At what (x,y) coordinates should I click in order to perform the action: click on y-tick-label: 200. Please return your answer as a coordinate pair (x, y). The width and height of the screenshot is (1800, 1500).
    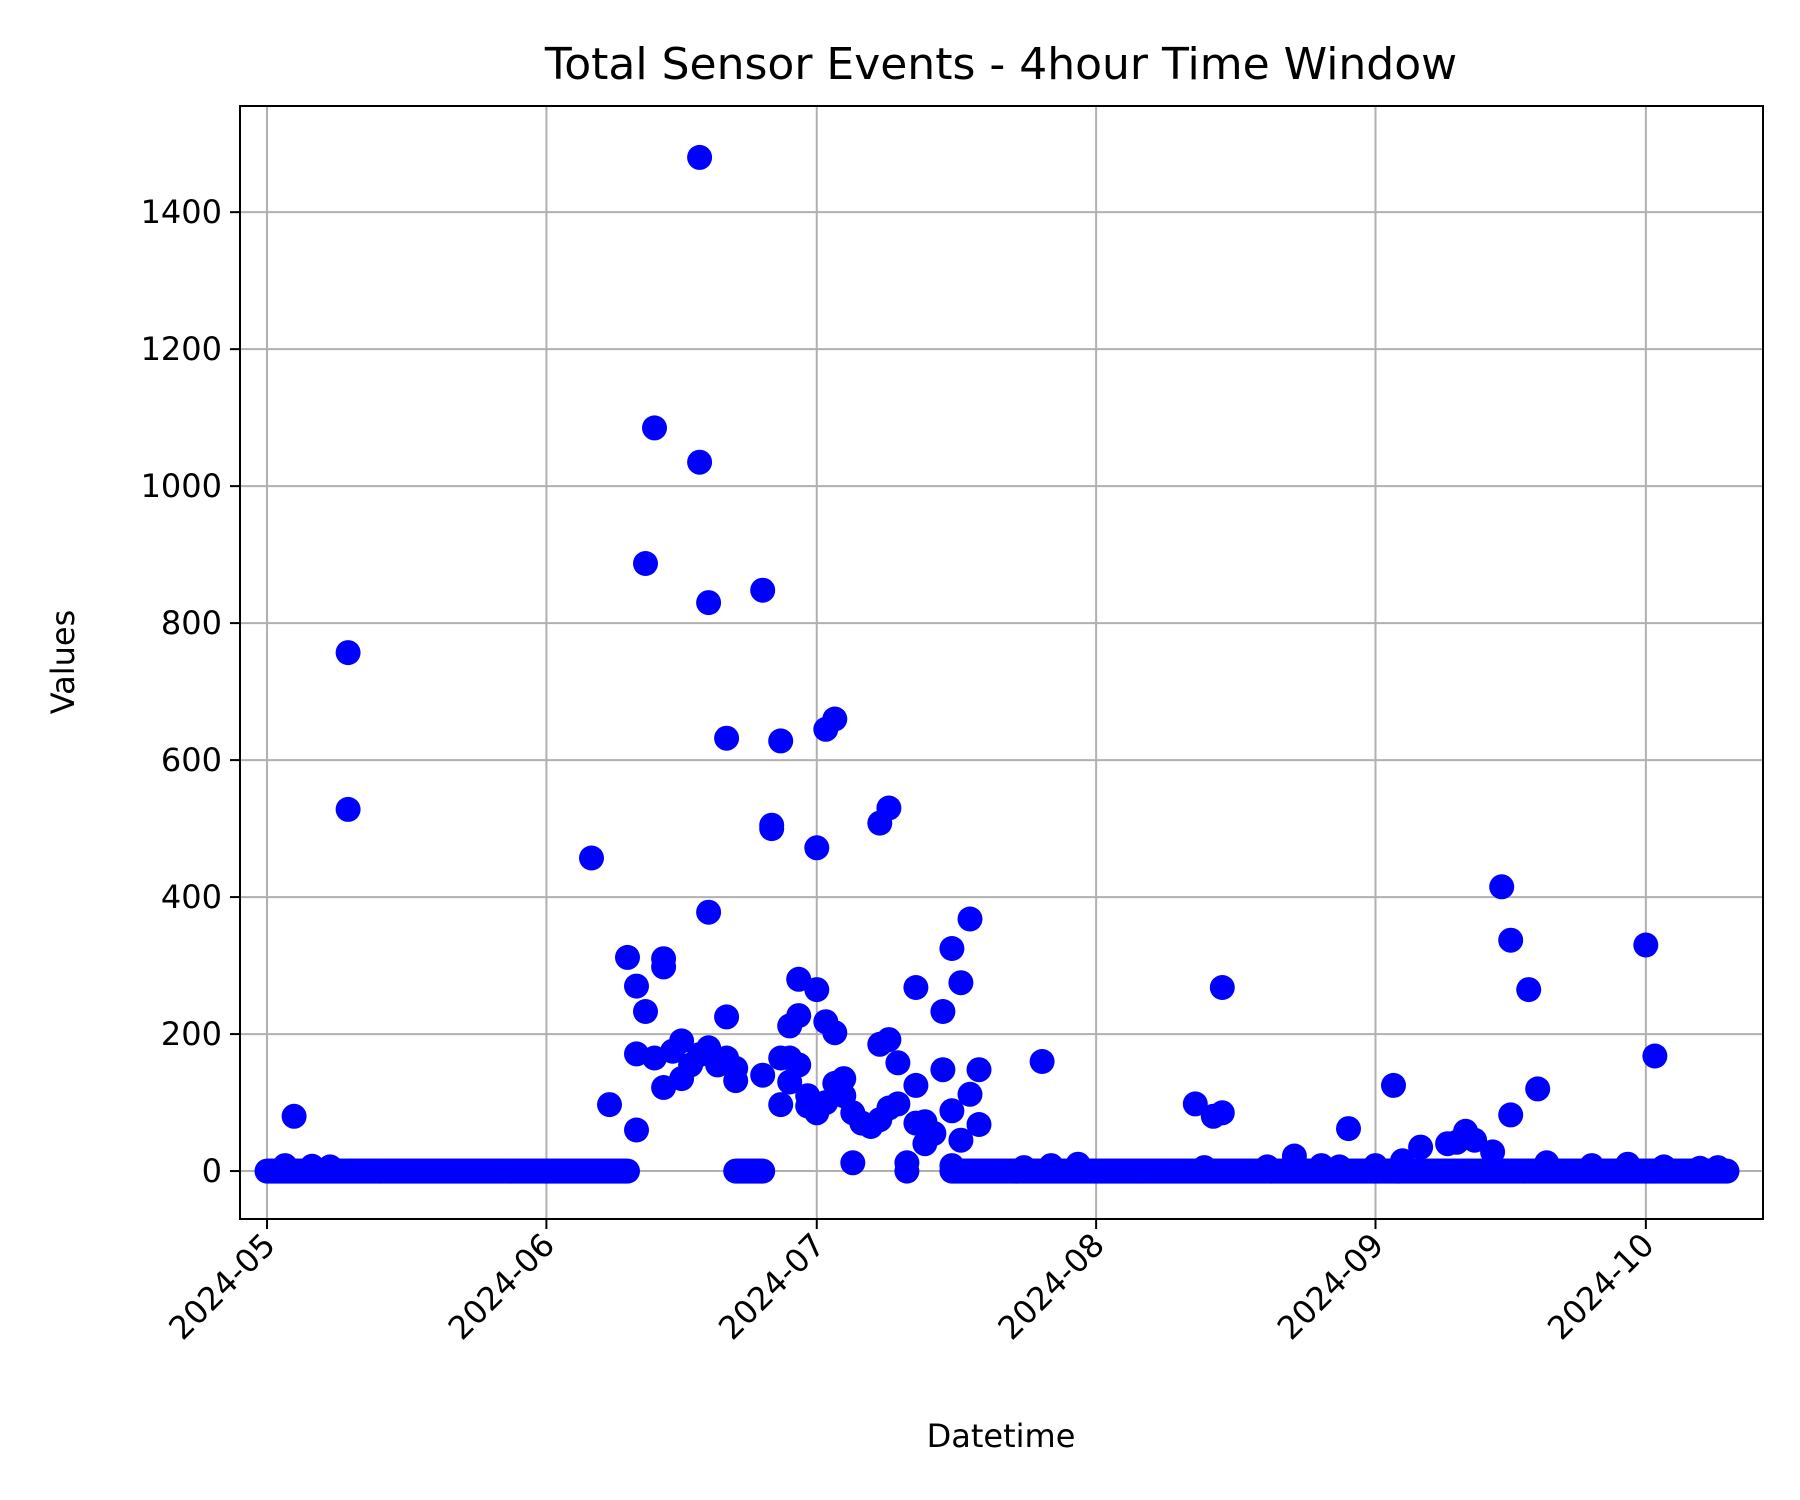
    Looking at the image, I should click on (191, 1034).